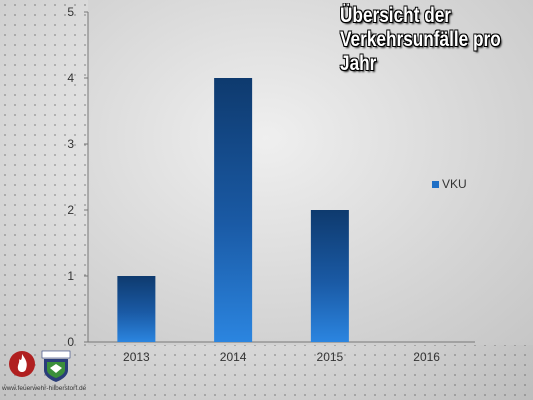  I want to click on y-tick-label: 4, so click(70, 78).